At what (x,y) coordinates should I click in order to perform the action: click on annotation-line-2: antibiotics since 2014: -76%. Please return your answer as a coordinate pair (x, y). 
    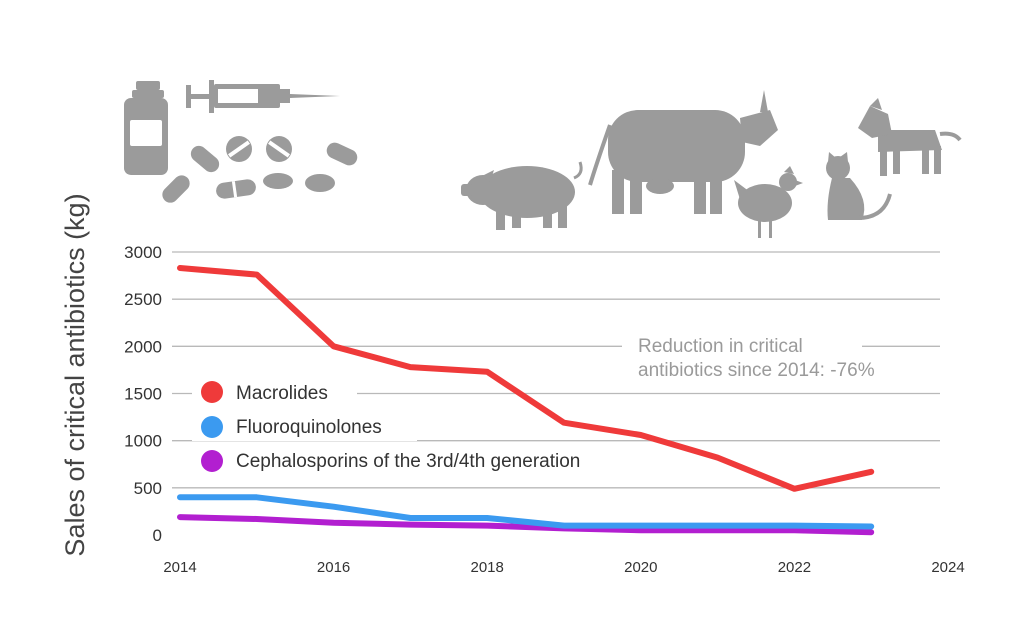
    Looking at the image, I should click on (756, 370).